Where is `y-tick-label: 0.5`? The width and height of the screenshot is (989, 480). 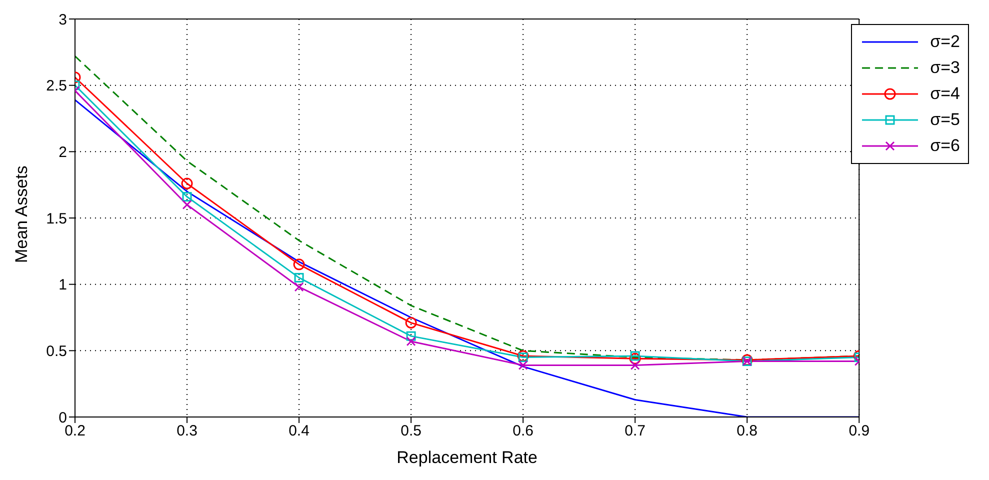
y-tick-label: 0.5 is located at coordinates (56, 351).